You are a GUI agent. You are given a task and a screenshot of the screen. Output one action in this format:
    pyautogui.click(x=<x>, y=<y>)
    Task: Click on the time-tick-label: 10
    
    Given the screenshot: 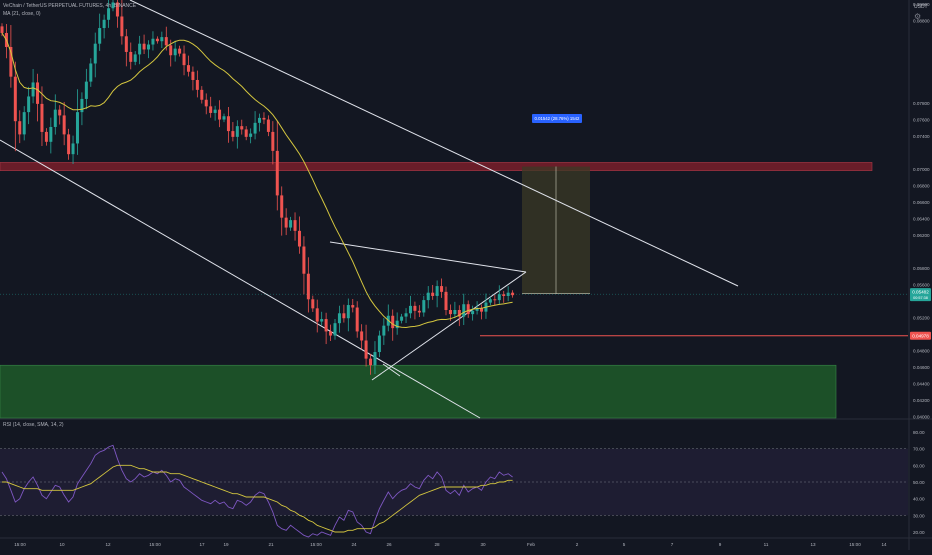 What is the action you would take?
    pyautogui.click(x=62, y=544)
    